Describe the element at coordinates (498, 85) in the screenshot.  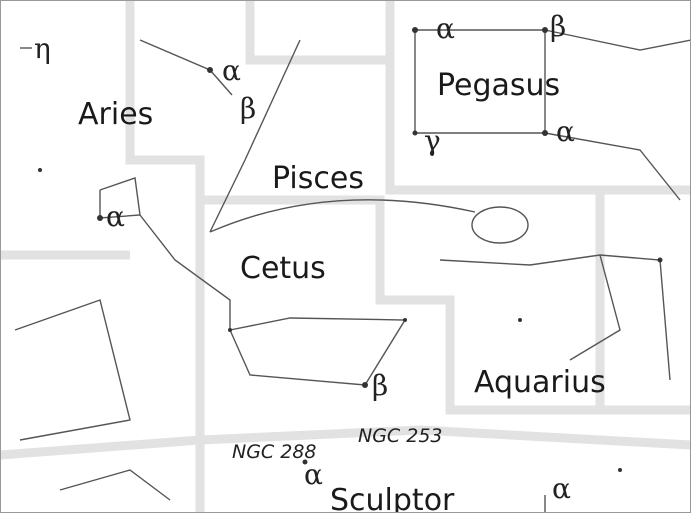
I see `constellation-label: Pegasus` at that location.